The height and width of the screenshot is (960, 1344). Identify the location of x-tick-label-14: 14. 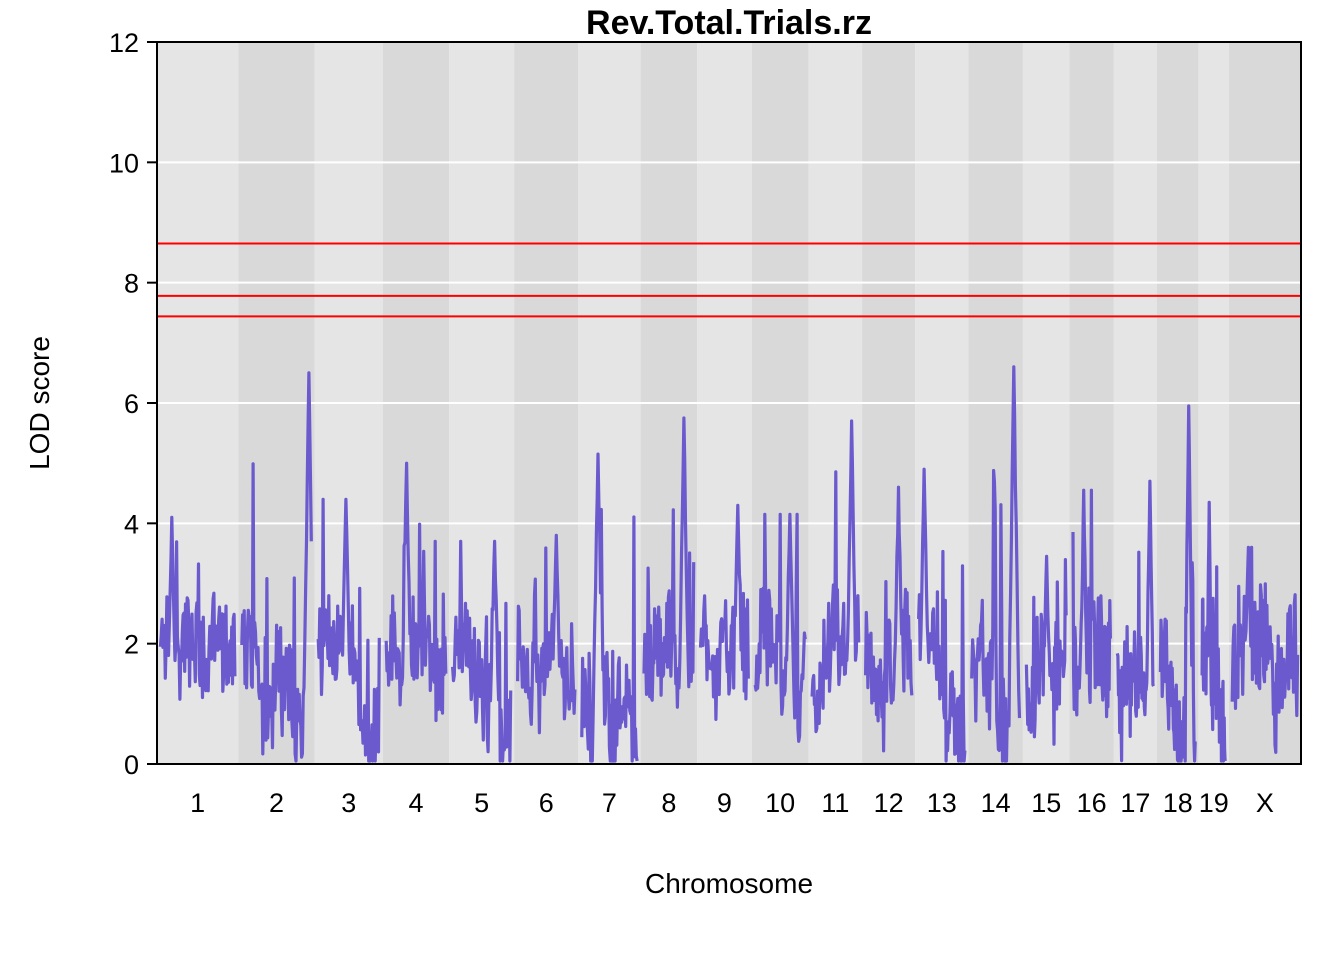
(996, 803).